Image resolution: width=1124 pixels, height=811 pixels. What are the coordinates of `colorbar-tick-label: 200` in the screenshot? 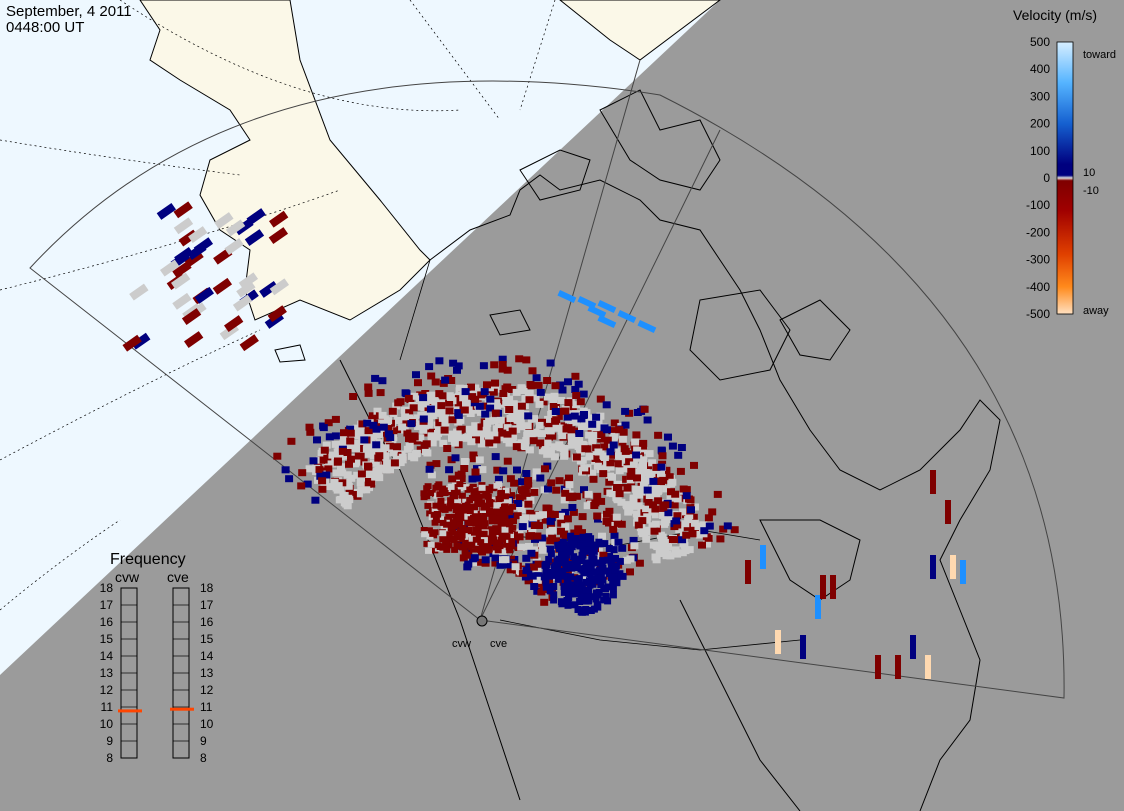 It's located at (1040, 124).